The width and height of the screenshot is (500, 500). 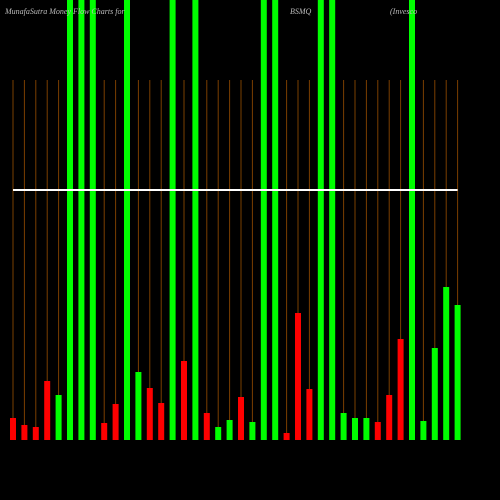 What do you see at coordinates (64, 11) in the screenshot?
I see `chart-title: MunafaSutra Money Flow Charts for` at bounding box center [64, 11].